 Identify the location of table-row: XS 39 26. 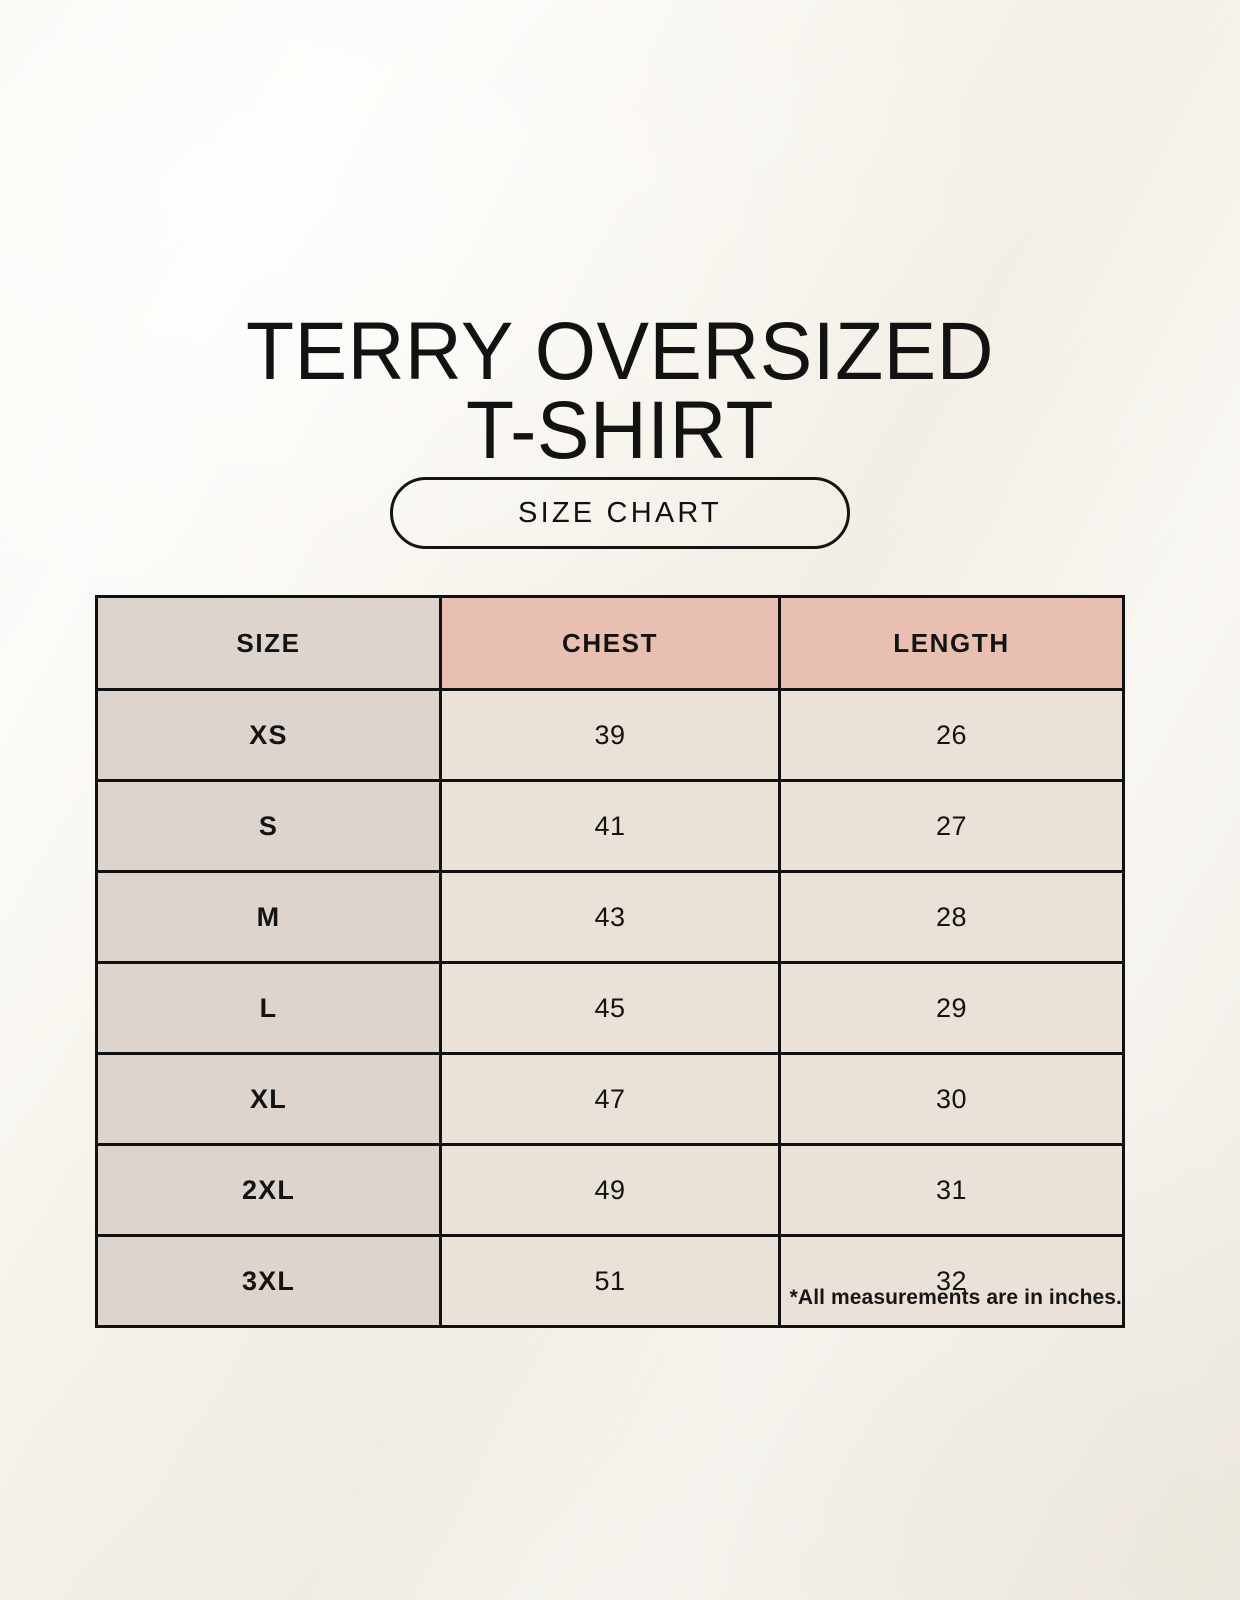
(610, 735).